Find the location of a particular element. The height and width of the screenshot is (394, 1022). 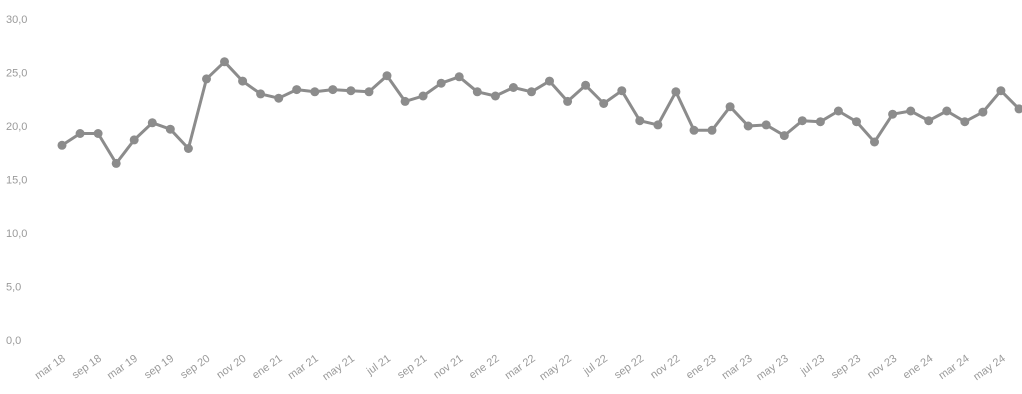

x-tick-label: sep 19 is located at coordinates (159, 367).